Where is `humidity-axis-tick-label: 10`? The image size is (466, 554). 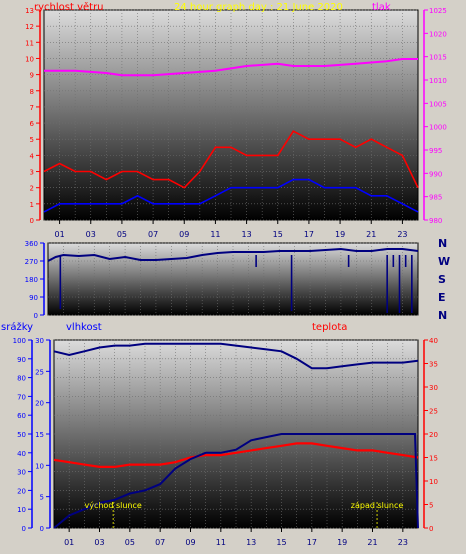
humidity-axis-tick-label: 10 is located at coordinates (21, 510).